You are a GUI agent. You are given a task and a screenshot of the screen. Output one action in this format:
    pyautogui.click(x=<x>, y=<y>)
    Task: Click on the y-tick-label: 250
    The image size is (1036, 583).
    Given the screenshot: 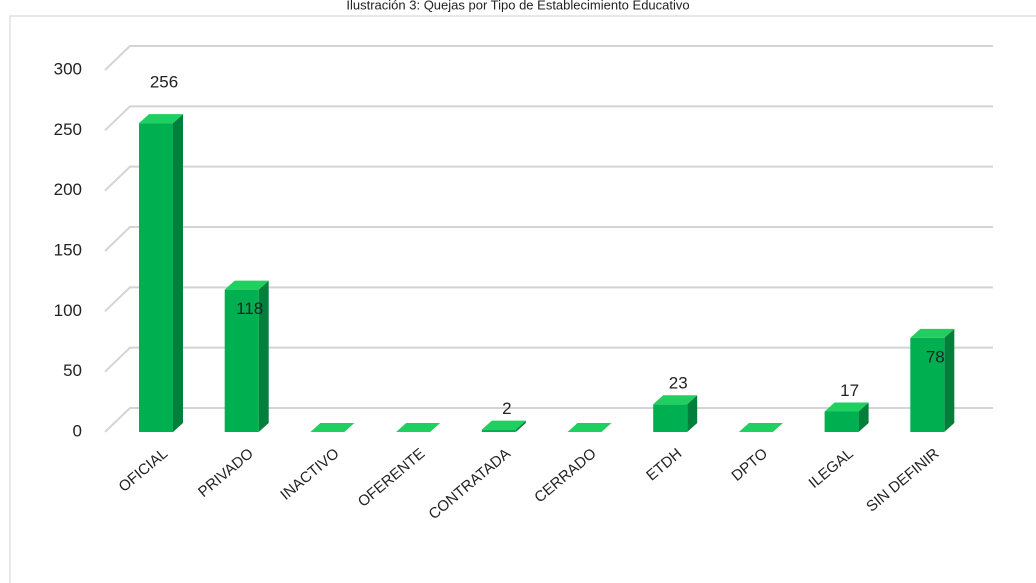 What is the action you would take?
    pyautogui.click(x=68, y=129)
    